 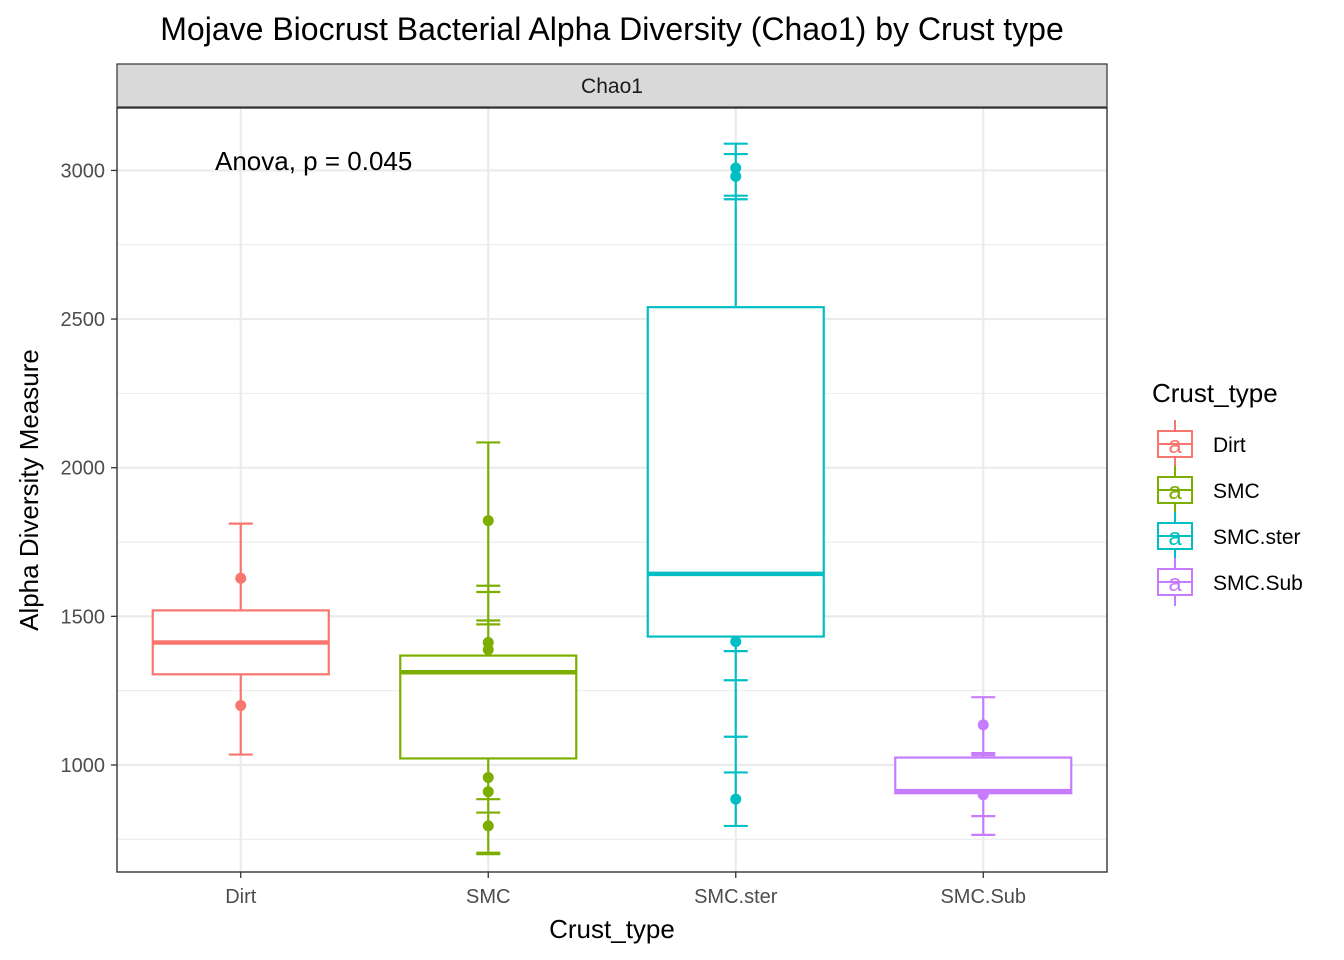 I want to click on y-tick-label: 1000, so click(x=83, y=766).